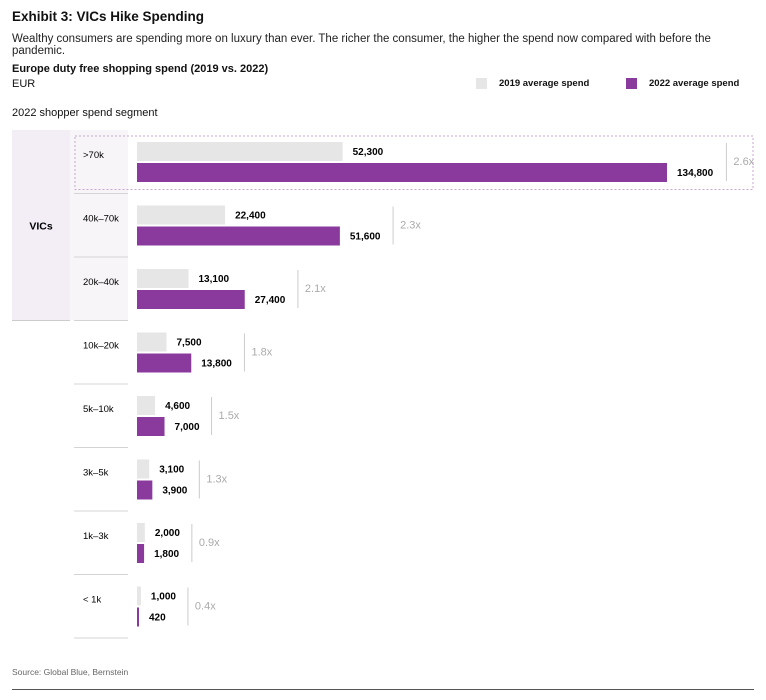  What do you see at coordinates (101, 218) in the screenshot?
I see `category-label-2: 40k–70k` at bounding box center [101, 218].